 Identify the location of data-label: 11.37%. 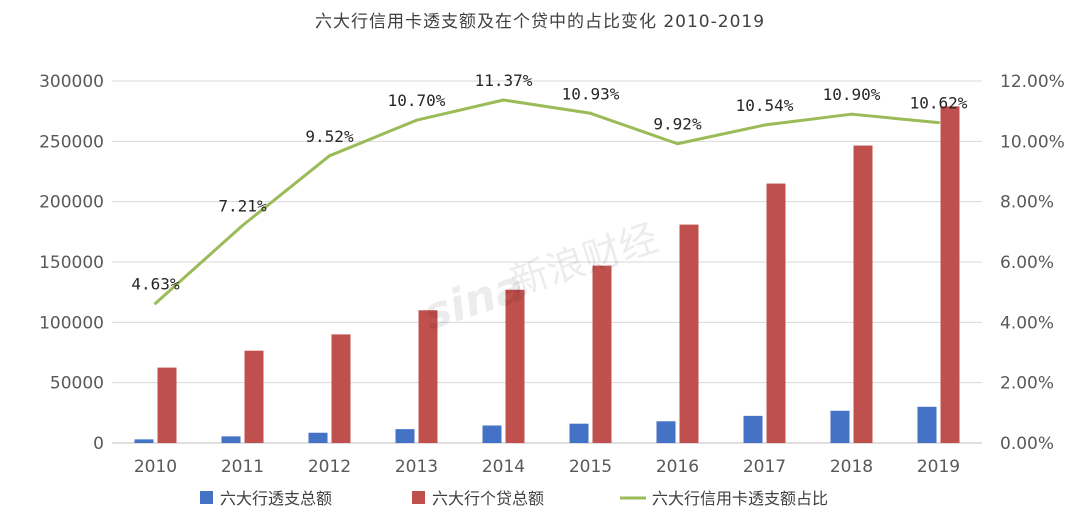
(504, 80).